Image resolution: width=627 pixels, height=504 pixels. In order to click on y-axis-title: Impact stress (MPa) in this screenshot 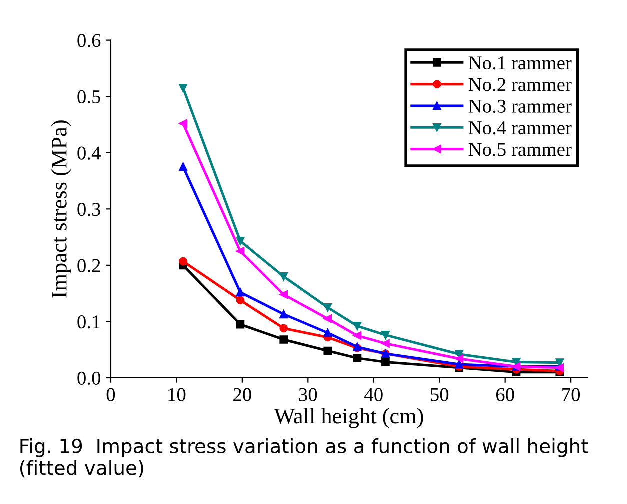, I will do `click(61, 209)`.